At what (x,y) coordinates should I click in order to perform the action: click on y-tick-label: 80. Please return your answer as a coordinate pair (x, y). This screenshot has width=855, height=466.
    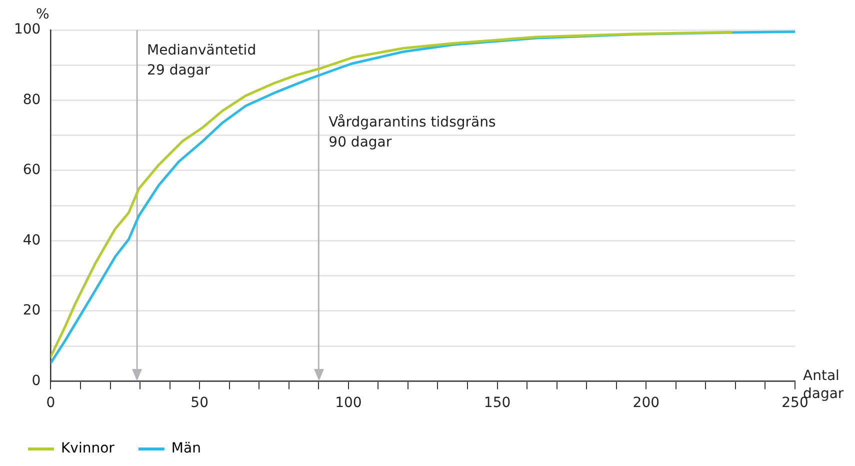
    Looking at the image, I should click on (31, 100).